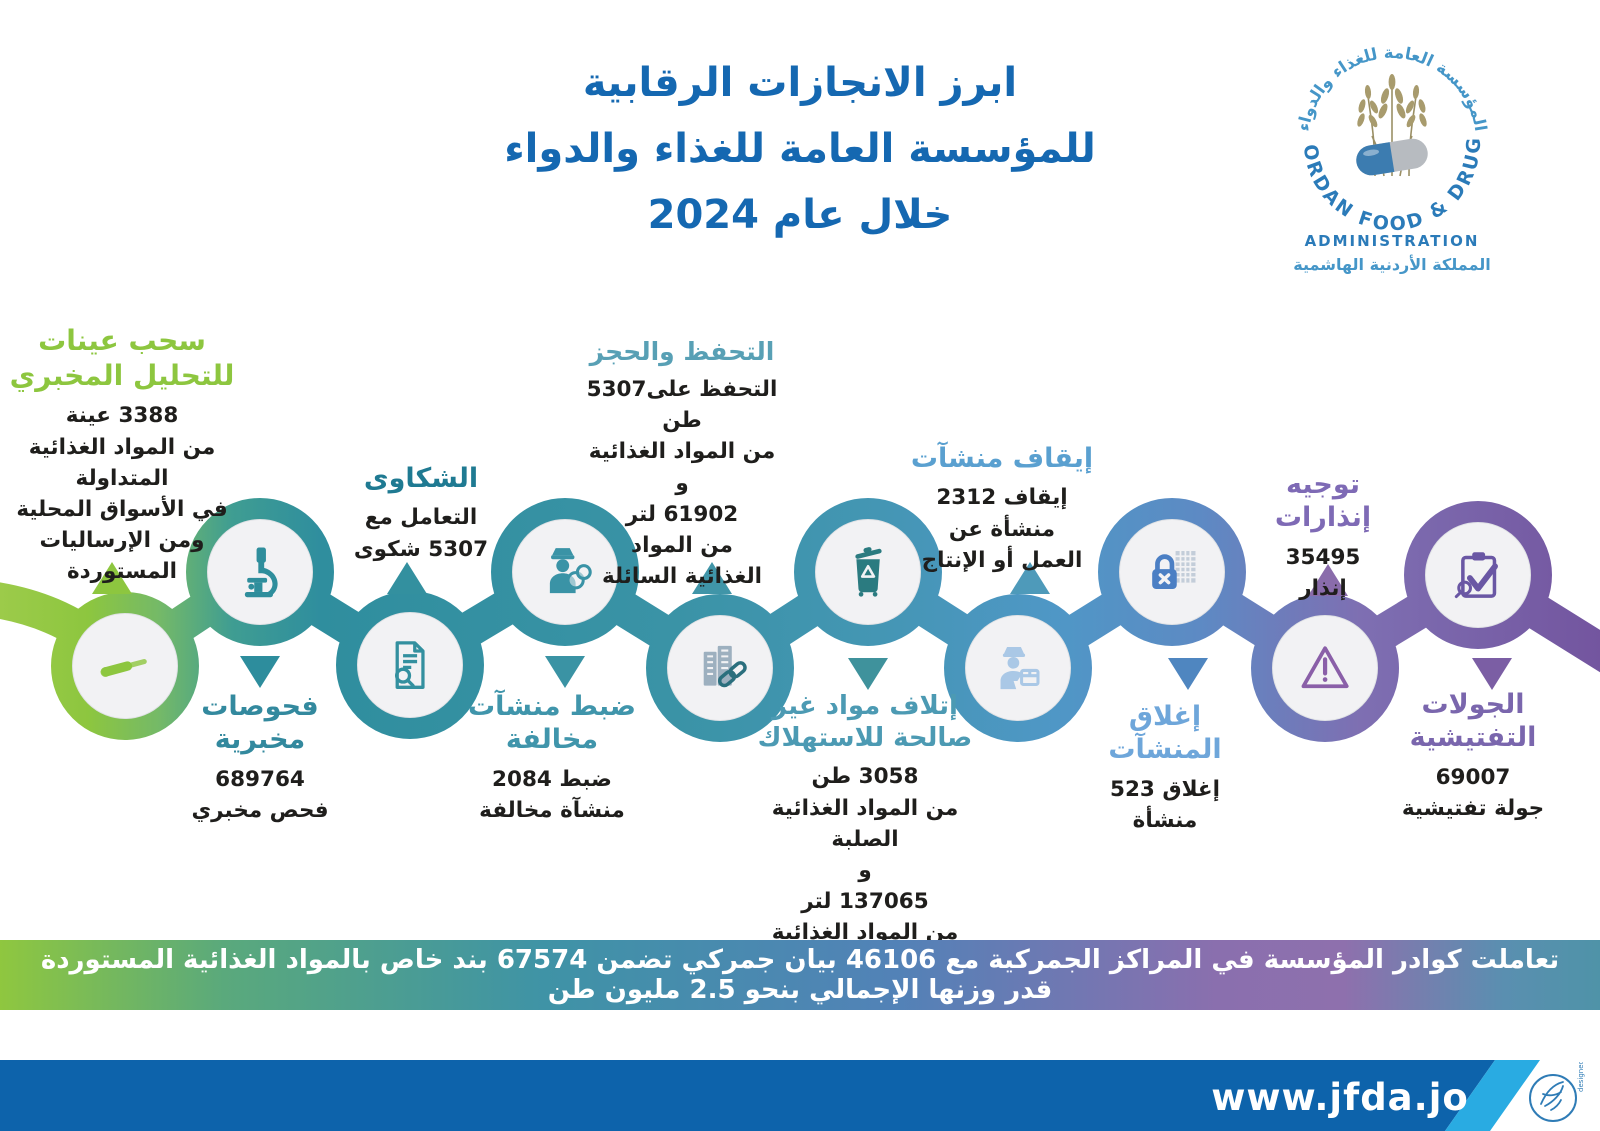  Describe the element at coordinates (1492, 674) in the screenshot. I see `pointer-down-tours` at that location.